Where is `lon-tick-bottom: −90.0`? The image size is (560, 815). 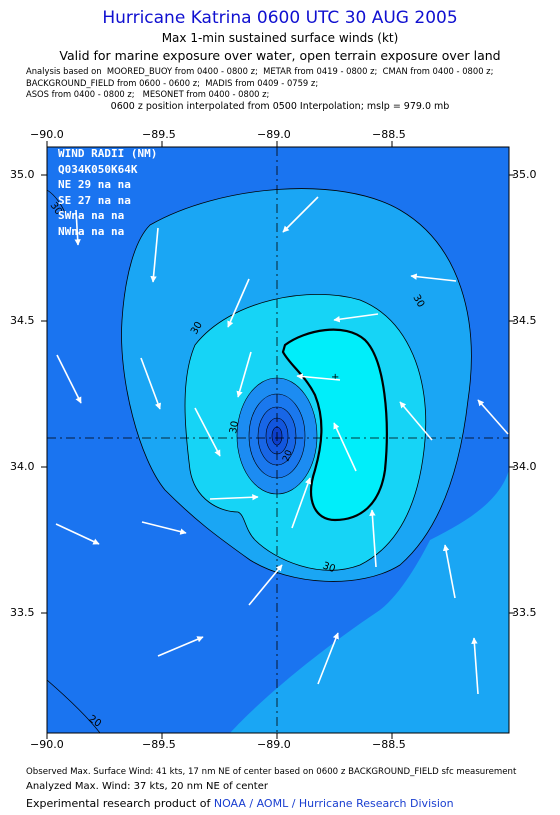
lon-tick-bottom: −90.0 is located at coordinates (47, 744).